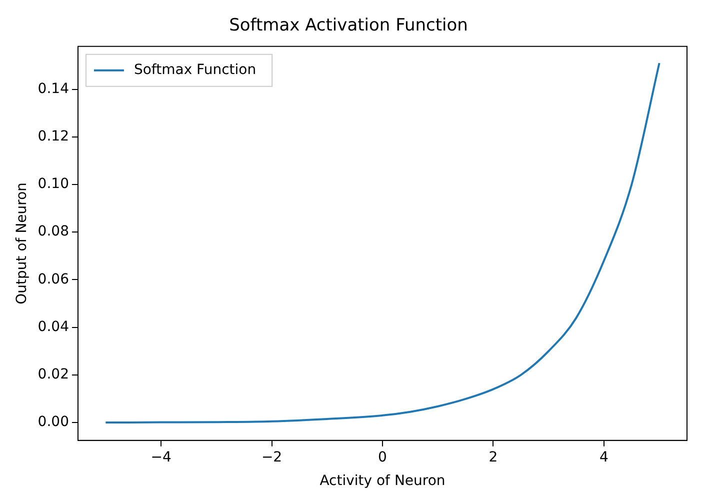 The image size is (705, 500). What do you see at coordinates (53, 374) in the screenshot?
I see `y-tick-label: 0.02` at bounding box center [53, 374].